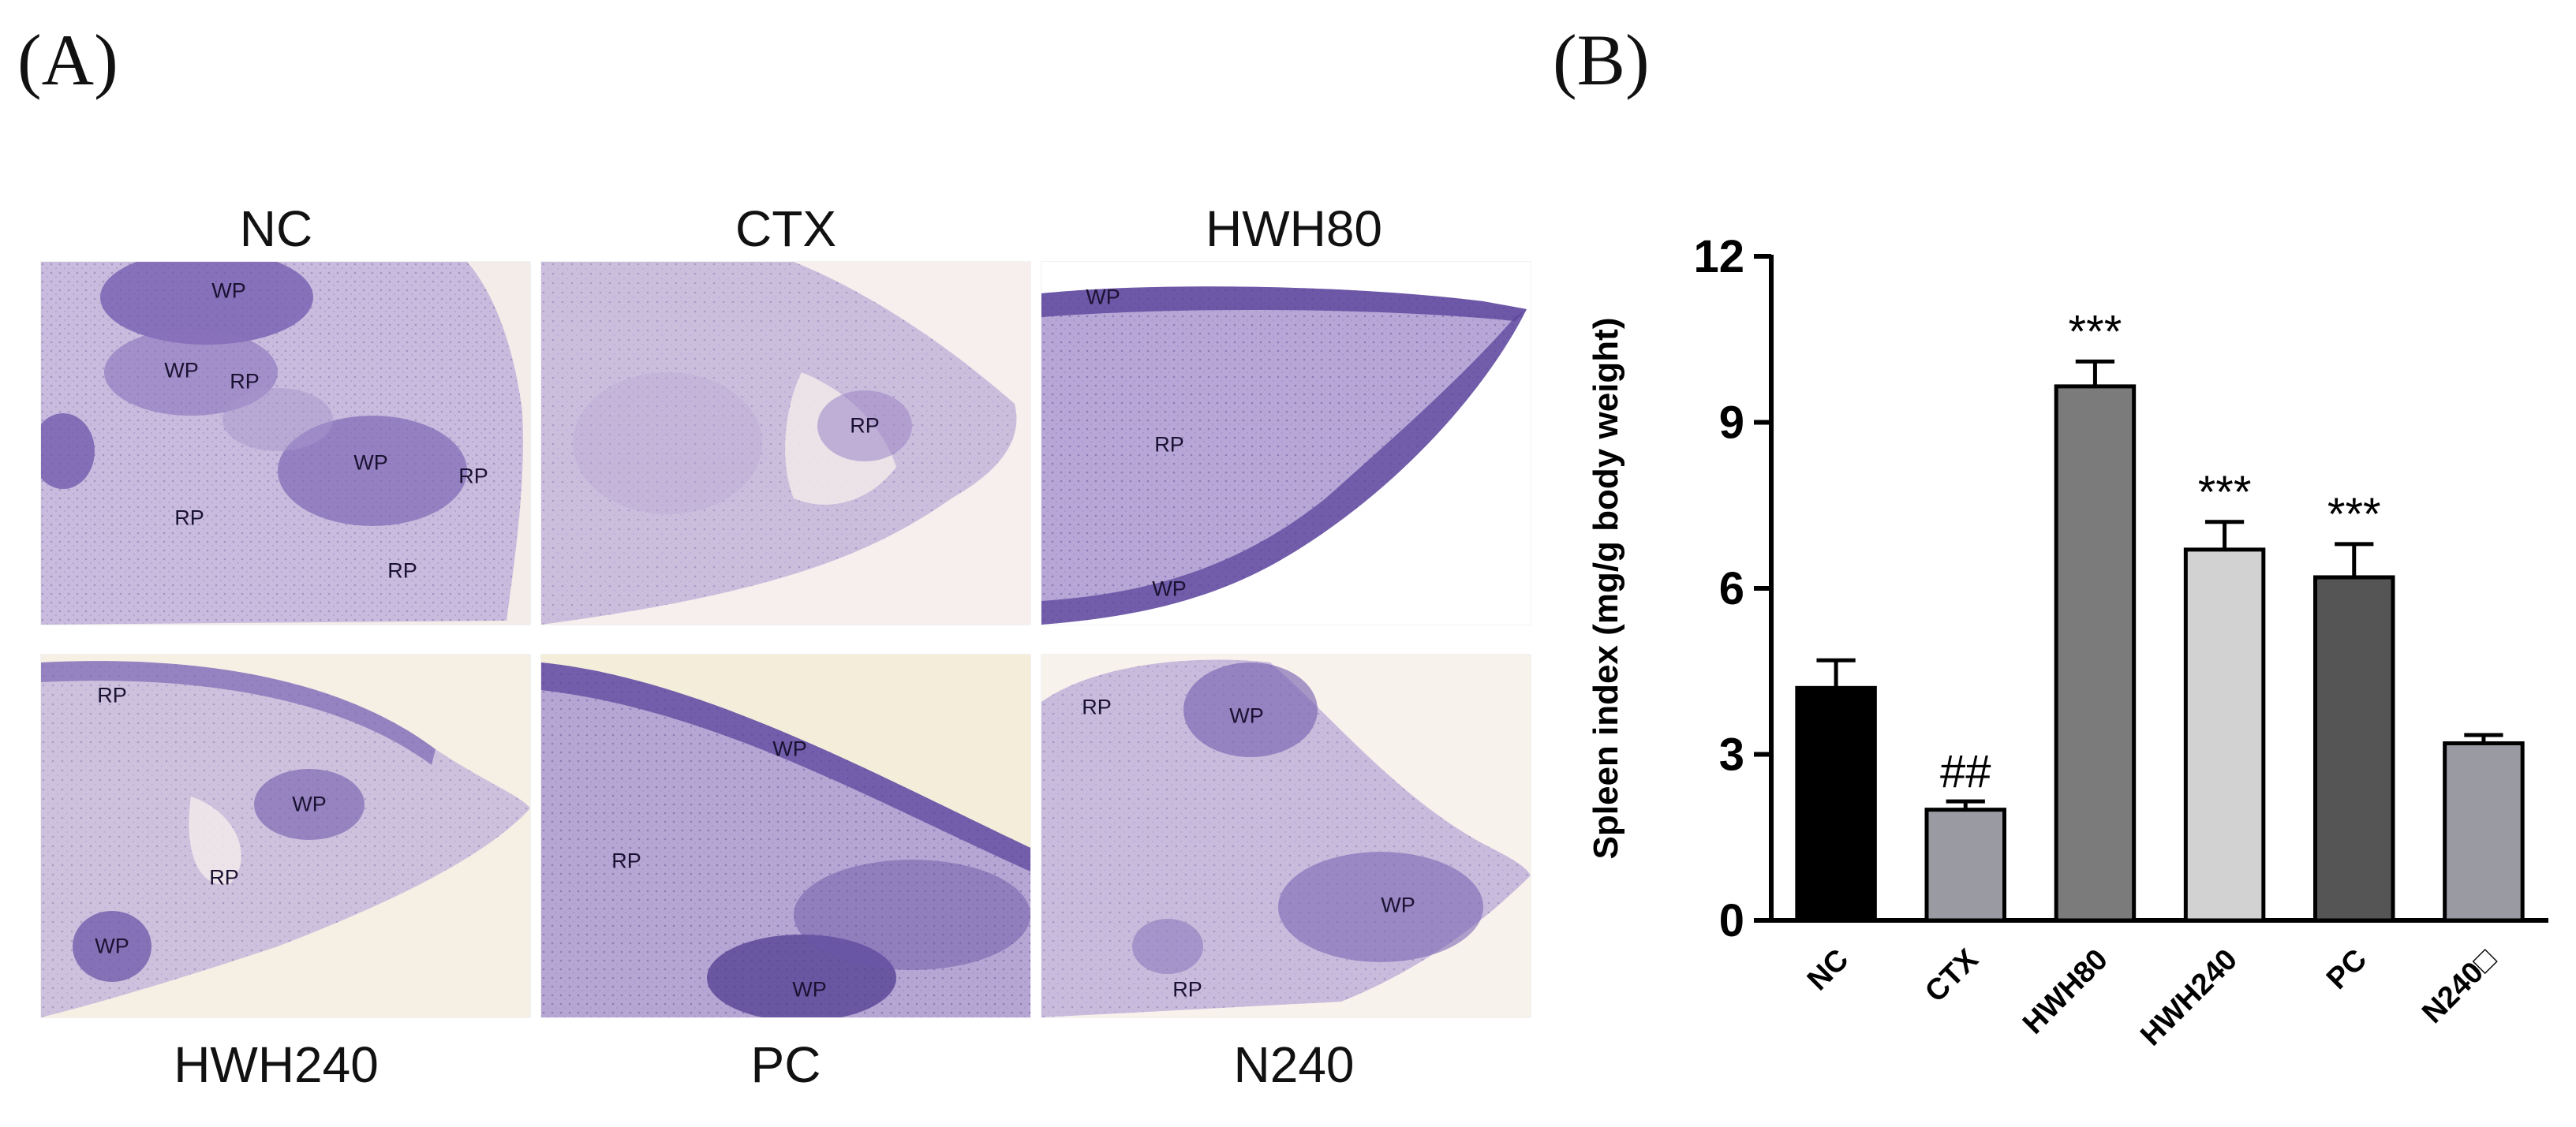 The width and height of the screenshot is (2576, 1127). I want to click on x-tick-label-1: CTX, so click(1952, 975).